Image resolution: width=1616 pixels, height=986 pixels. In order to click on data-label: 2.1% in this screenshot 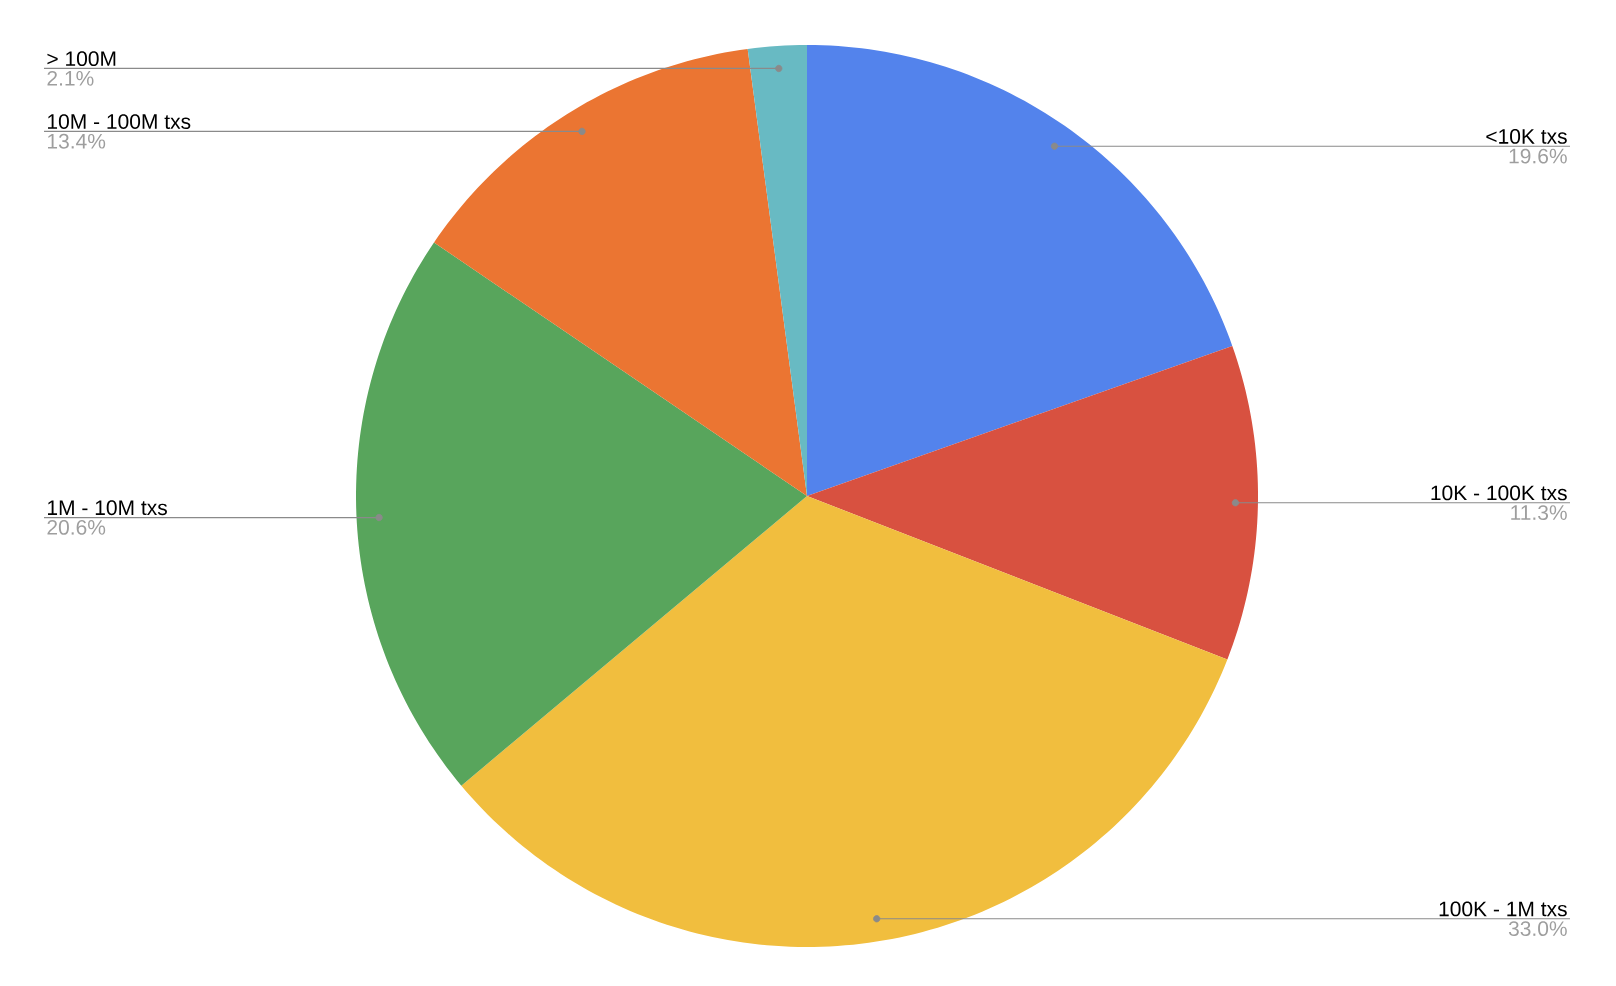, I will do `click(70, 78)`.